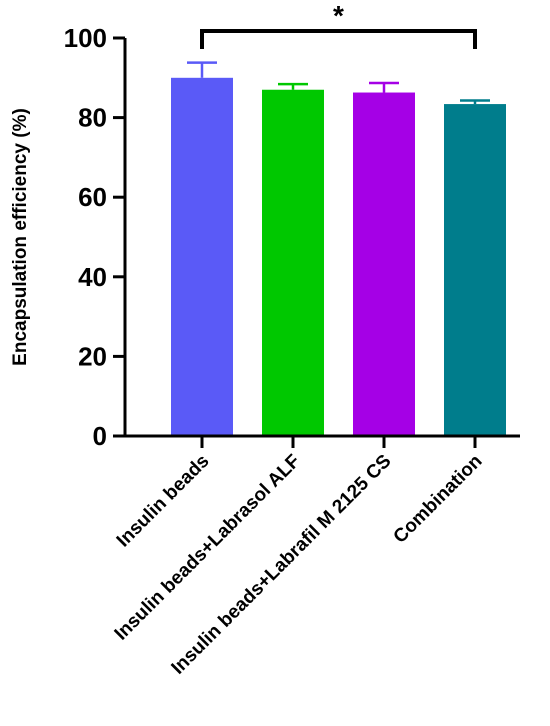 The image size is (550, 726). I want to click on y-tick-label-60: 60, so click(92, 197).